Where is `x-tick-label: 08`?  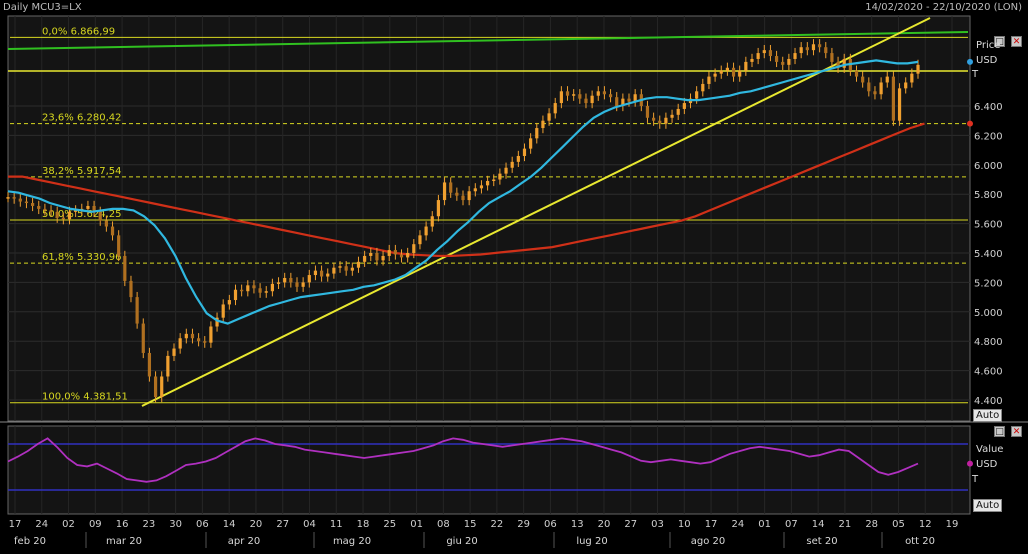 x-tick-label: 08 is located at coordinates (443, 524).